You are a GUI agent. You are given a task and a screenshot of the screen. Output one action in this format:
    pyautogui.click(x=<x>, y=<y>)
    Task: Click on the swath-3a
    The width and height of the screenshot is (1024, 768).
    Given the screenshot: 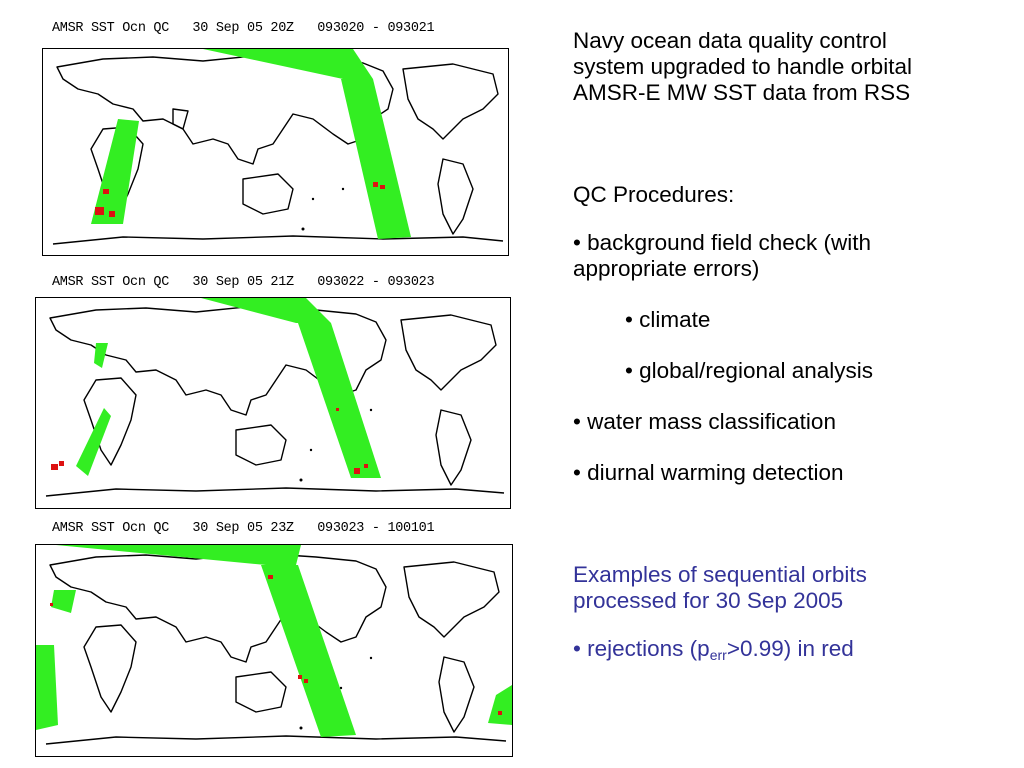 What is the action you would take?
    pyautogui.click(x=47, y=687)
    